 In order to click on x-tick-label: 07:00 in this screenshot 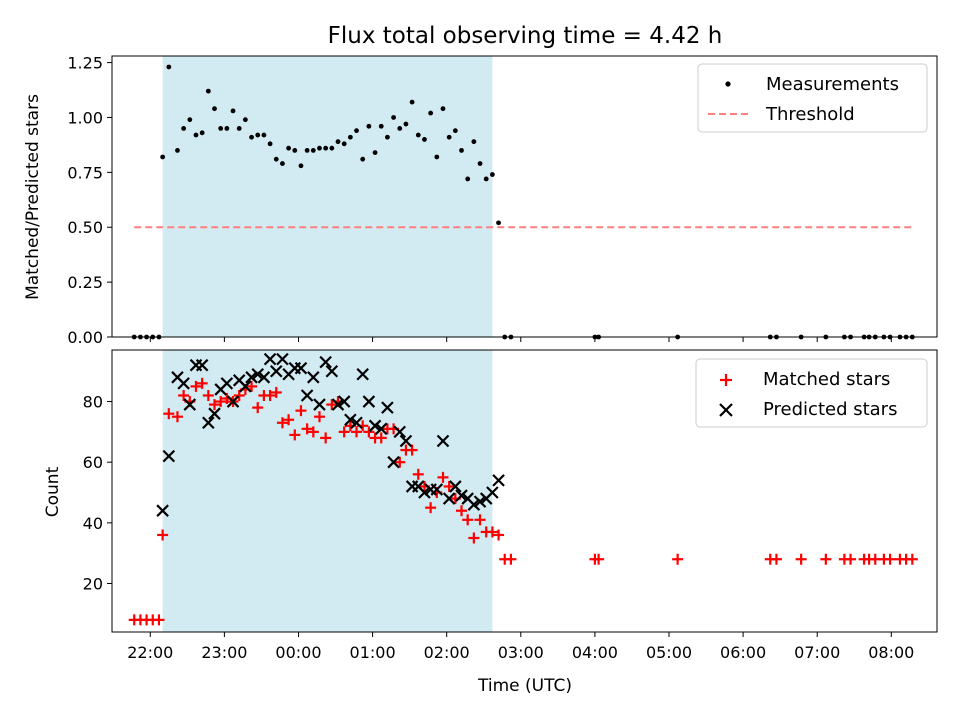, I will do `click(817, 652)`.